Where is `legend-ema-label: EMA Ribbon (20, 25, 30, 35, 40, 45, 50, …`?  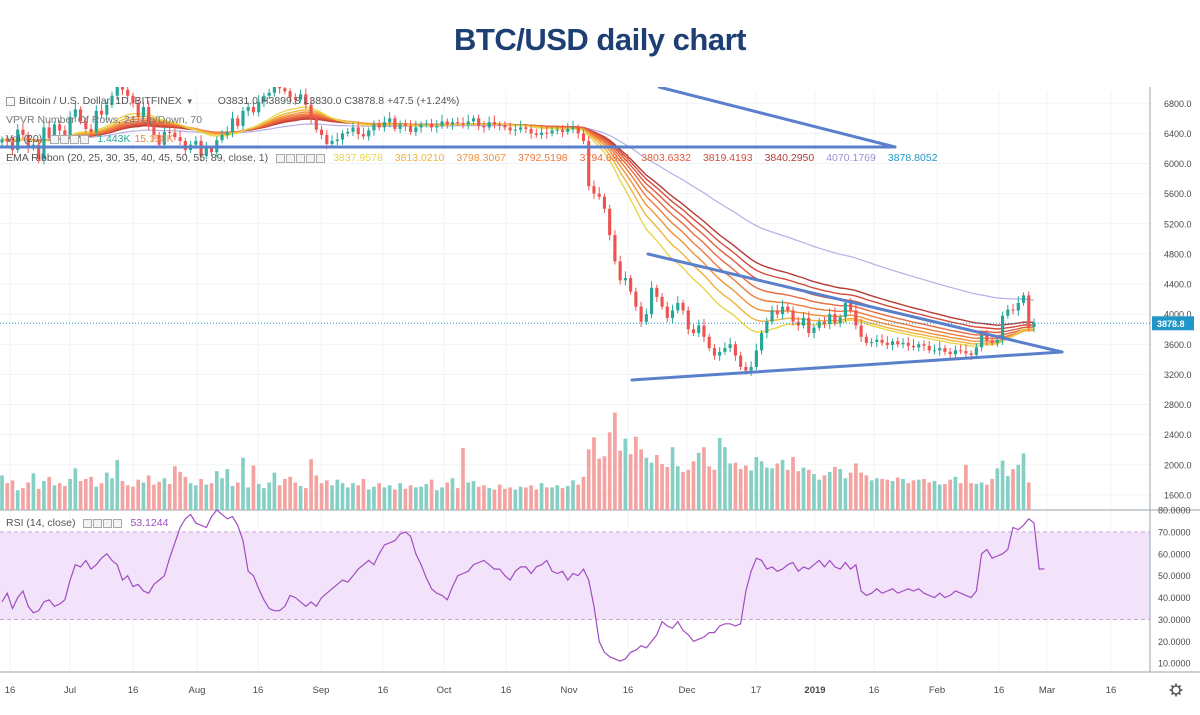
legend-ema-label: EMA Ribbon (20, 25, 30, 35, 40, 45, 50, … is located at coordinates (137, 158).